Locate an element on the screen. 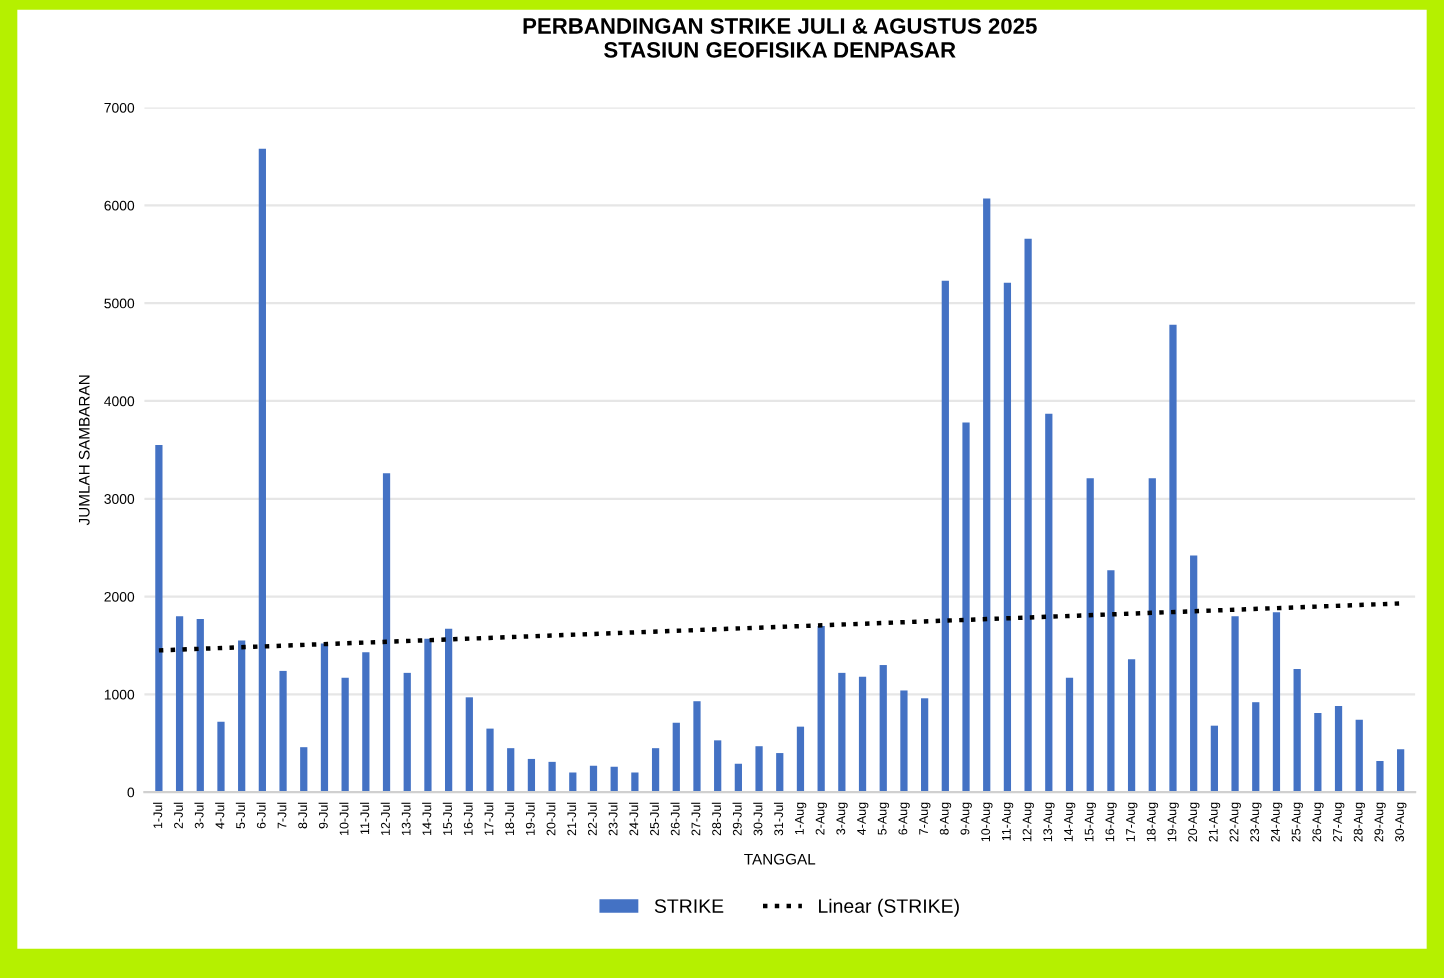 Image resolution: width=1444 pixels, height=978 pixels. chart-title: PERBANDINGAN STRIKE JULI & AGUSTUS 2025 STASIUN GEOFISIKA DENPASAR is located at coordinates (780, 38).